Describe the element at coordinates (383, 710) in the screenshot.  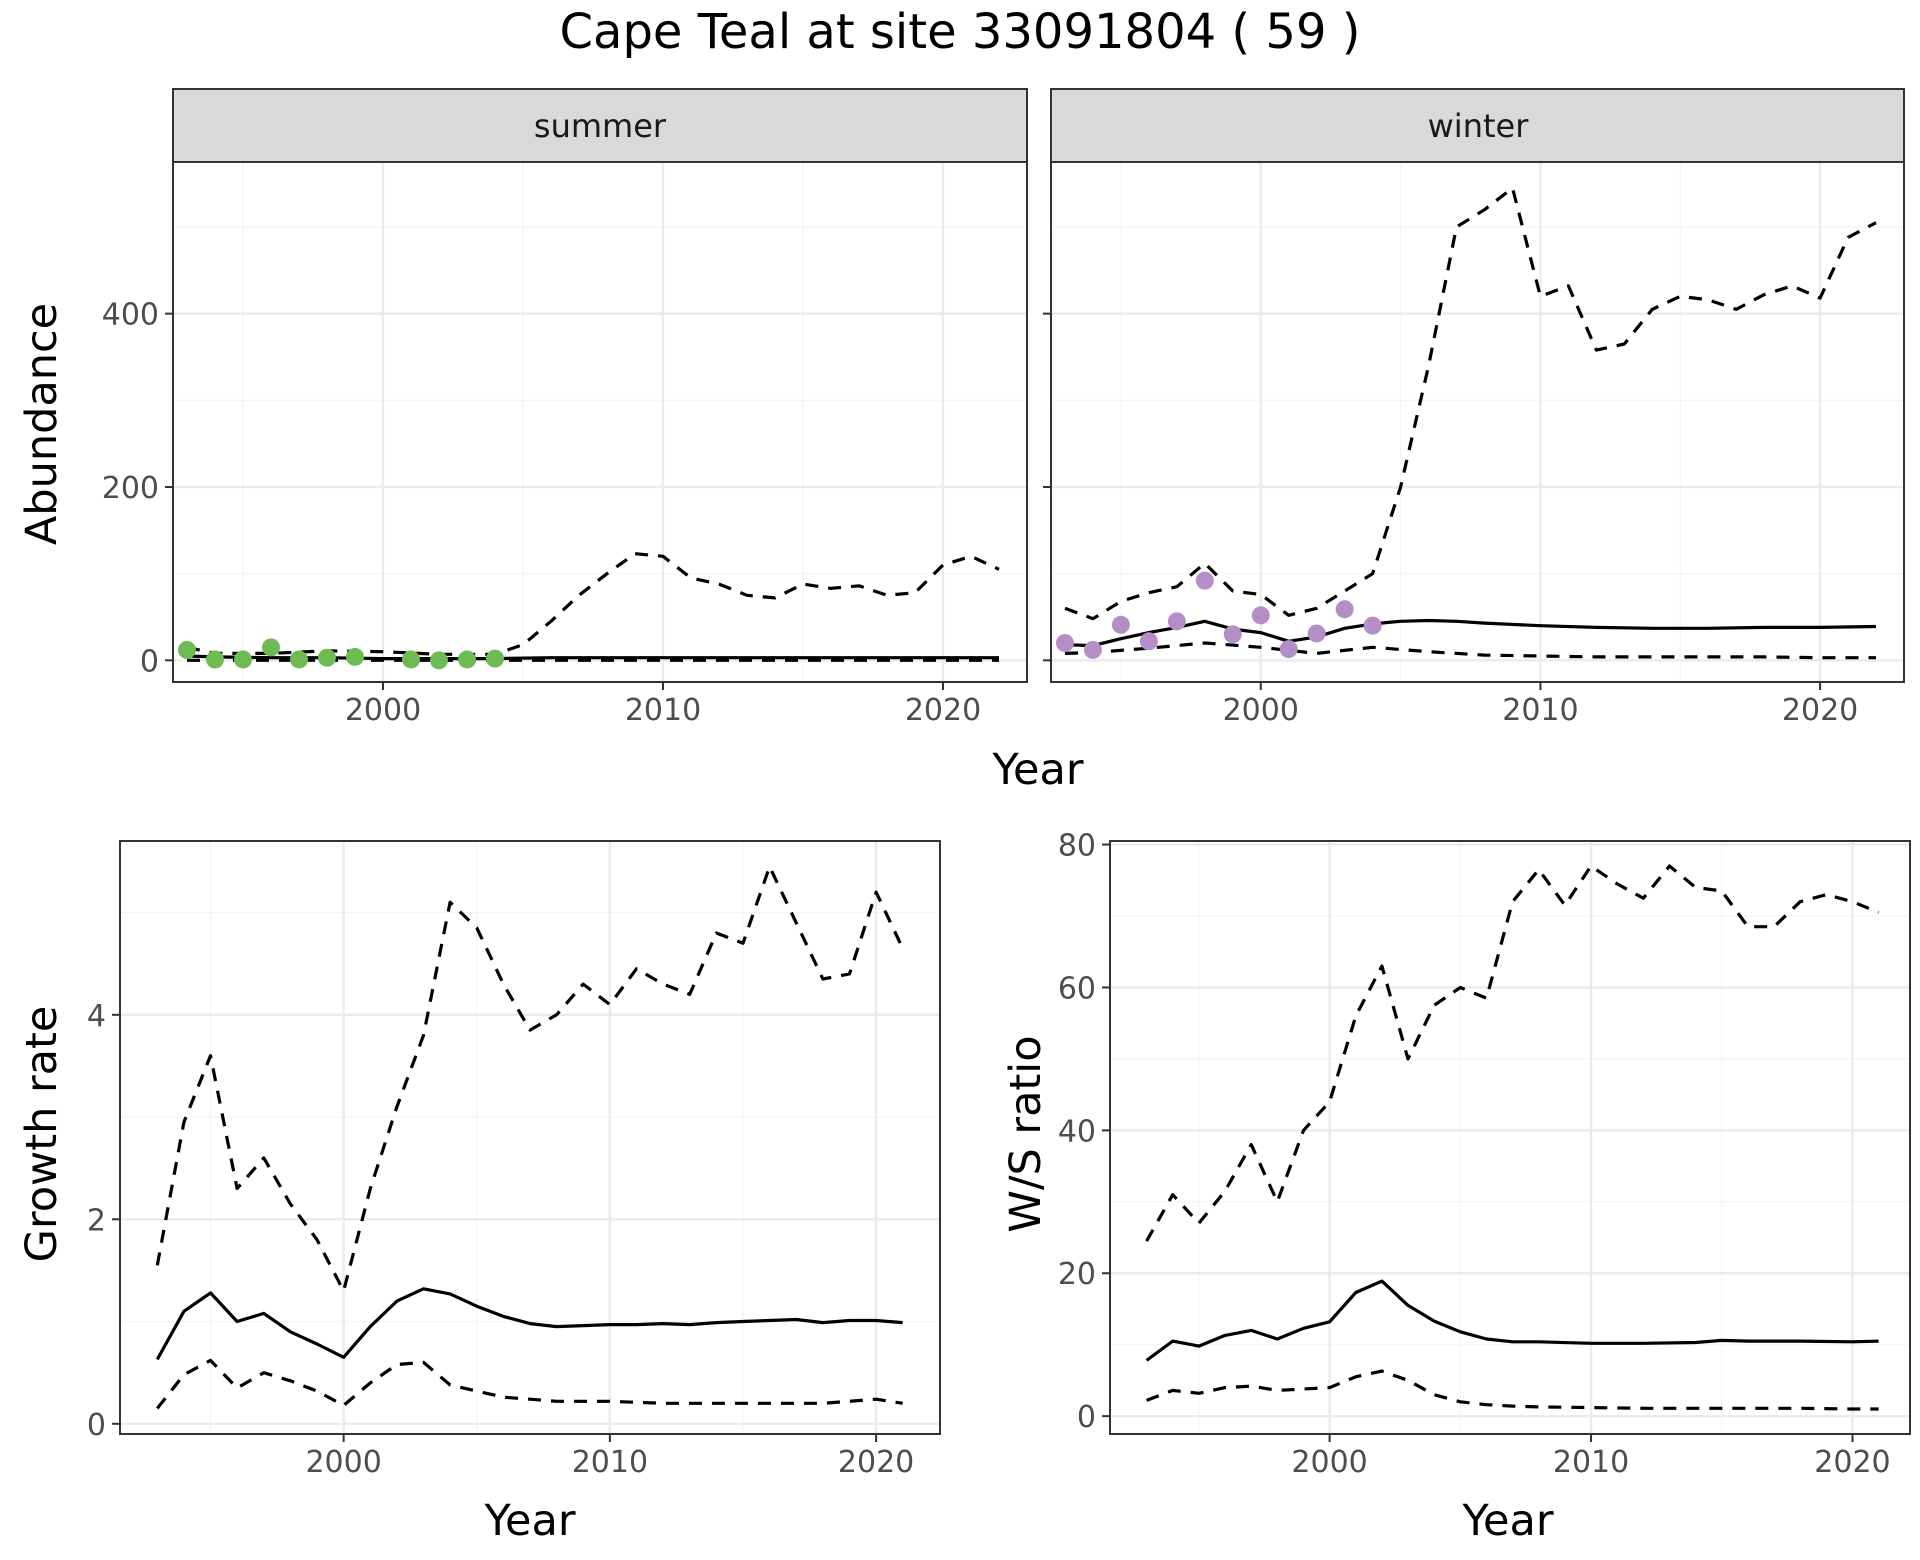
I see `summer-x-tick-label: 2000` at that location.